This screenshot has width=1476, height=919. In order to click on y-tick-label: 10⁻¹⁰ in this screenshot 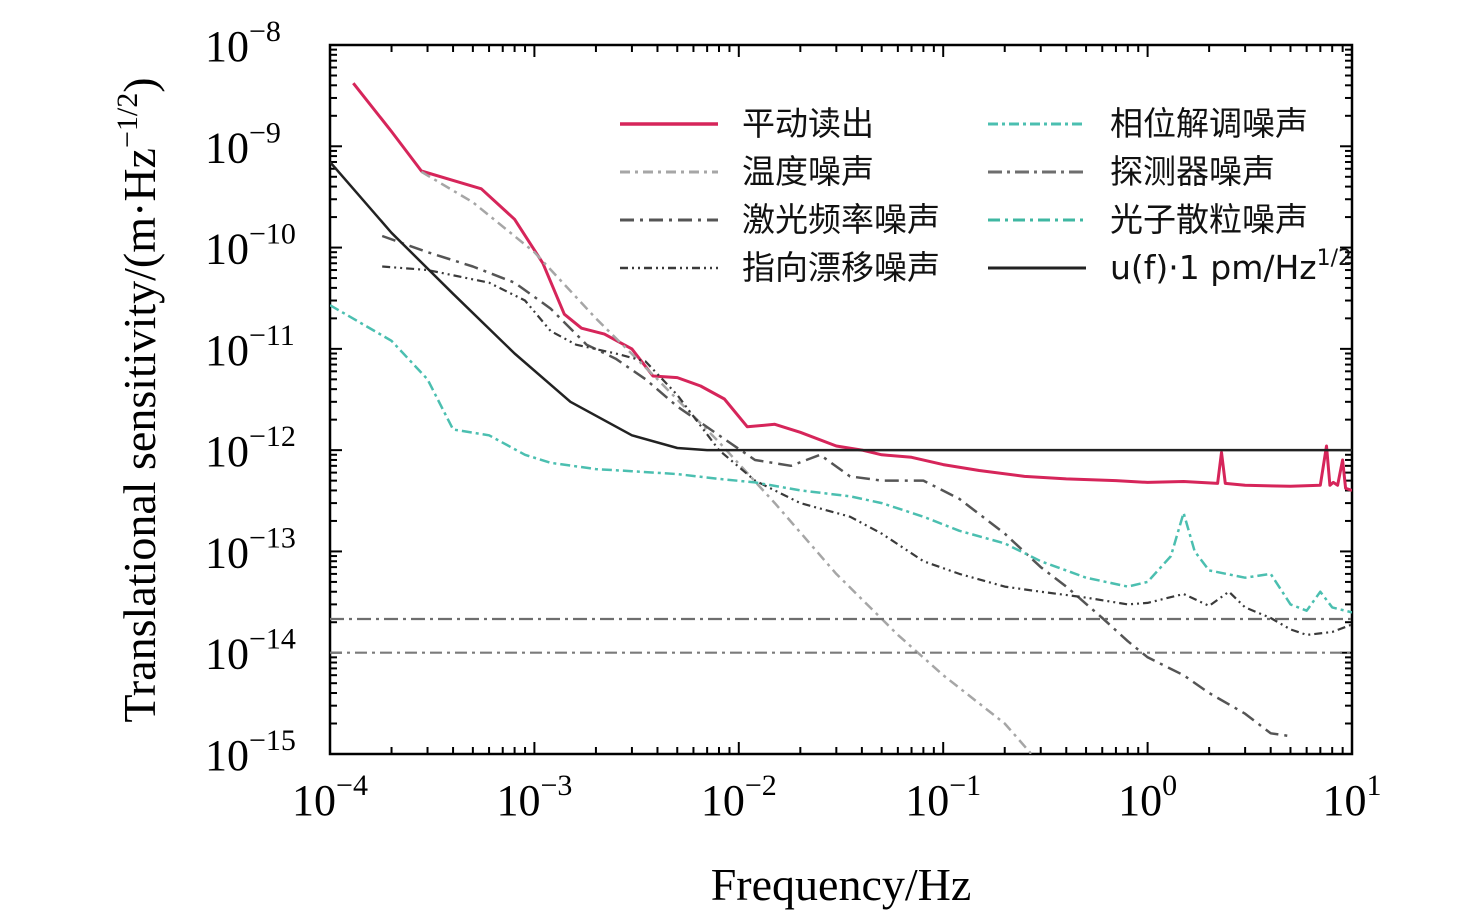, I will do `click(250, 246)`.